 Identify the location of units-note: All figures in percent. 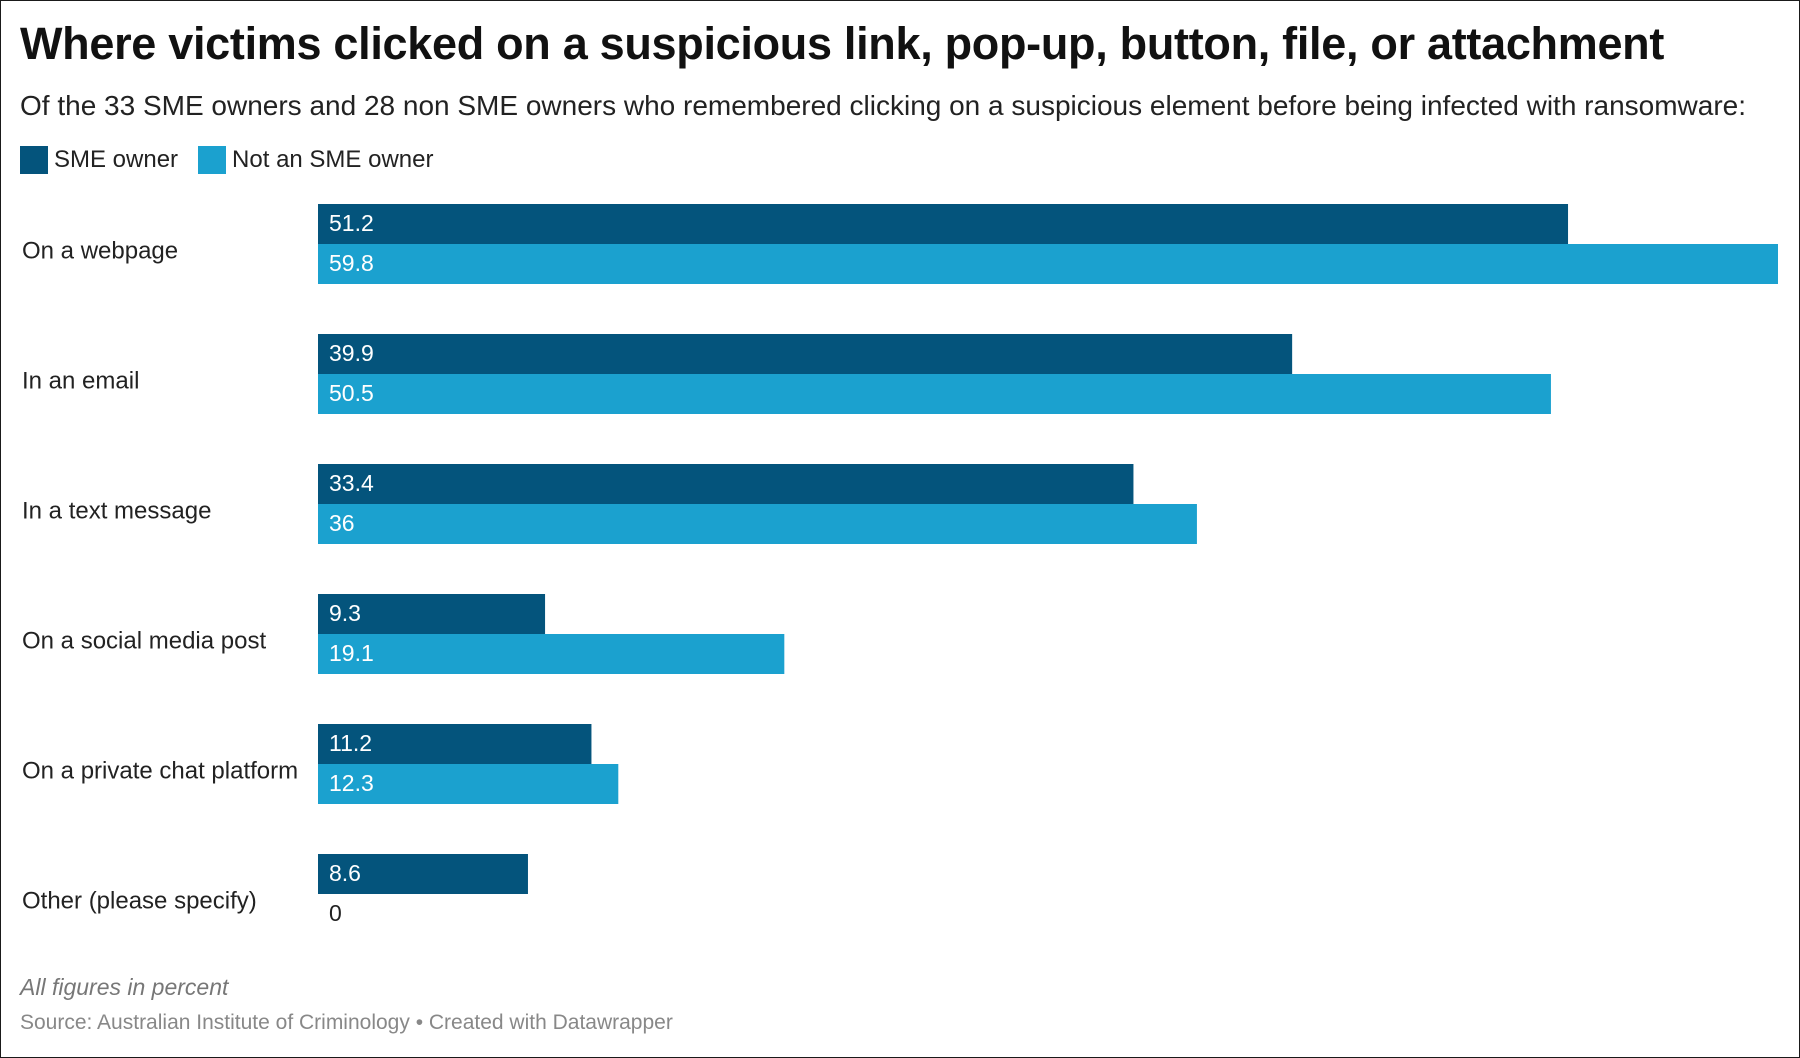
(124, 987).